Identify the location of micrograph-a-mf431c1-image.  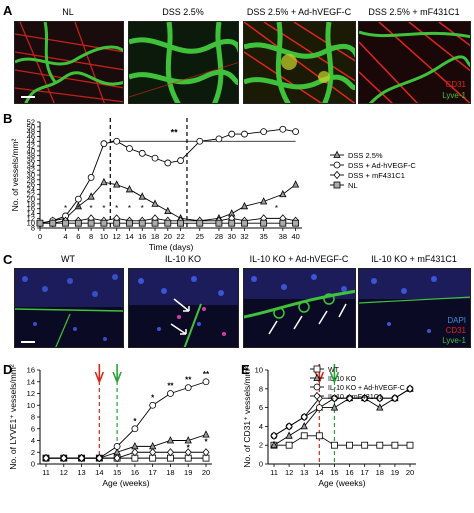
(414, 62).